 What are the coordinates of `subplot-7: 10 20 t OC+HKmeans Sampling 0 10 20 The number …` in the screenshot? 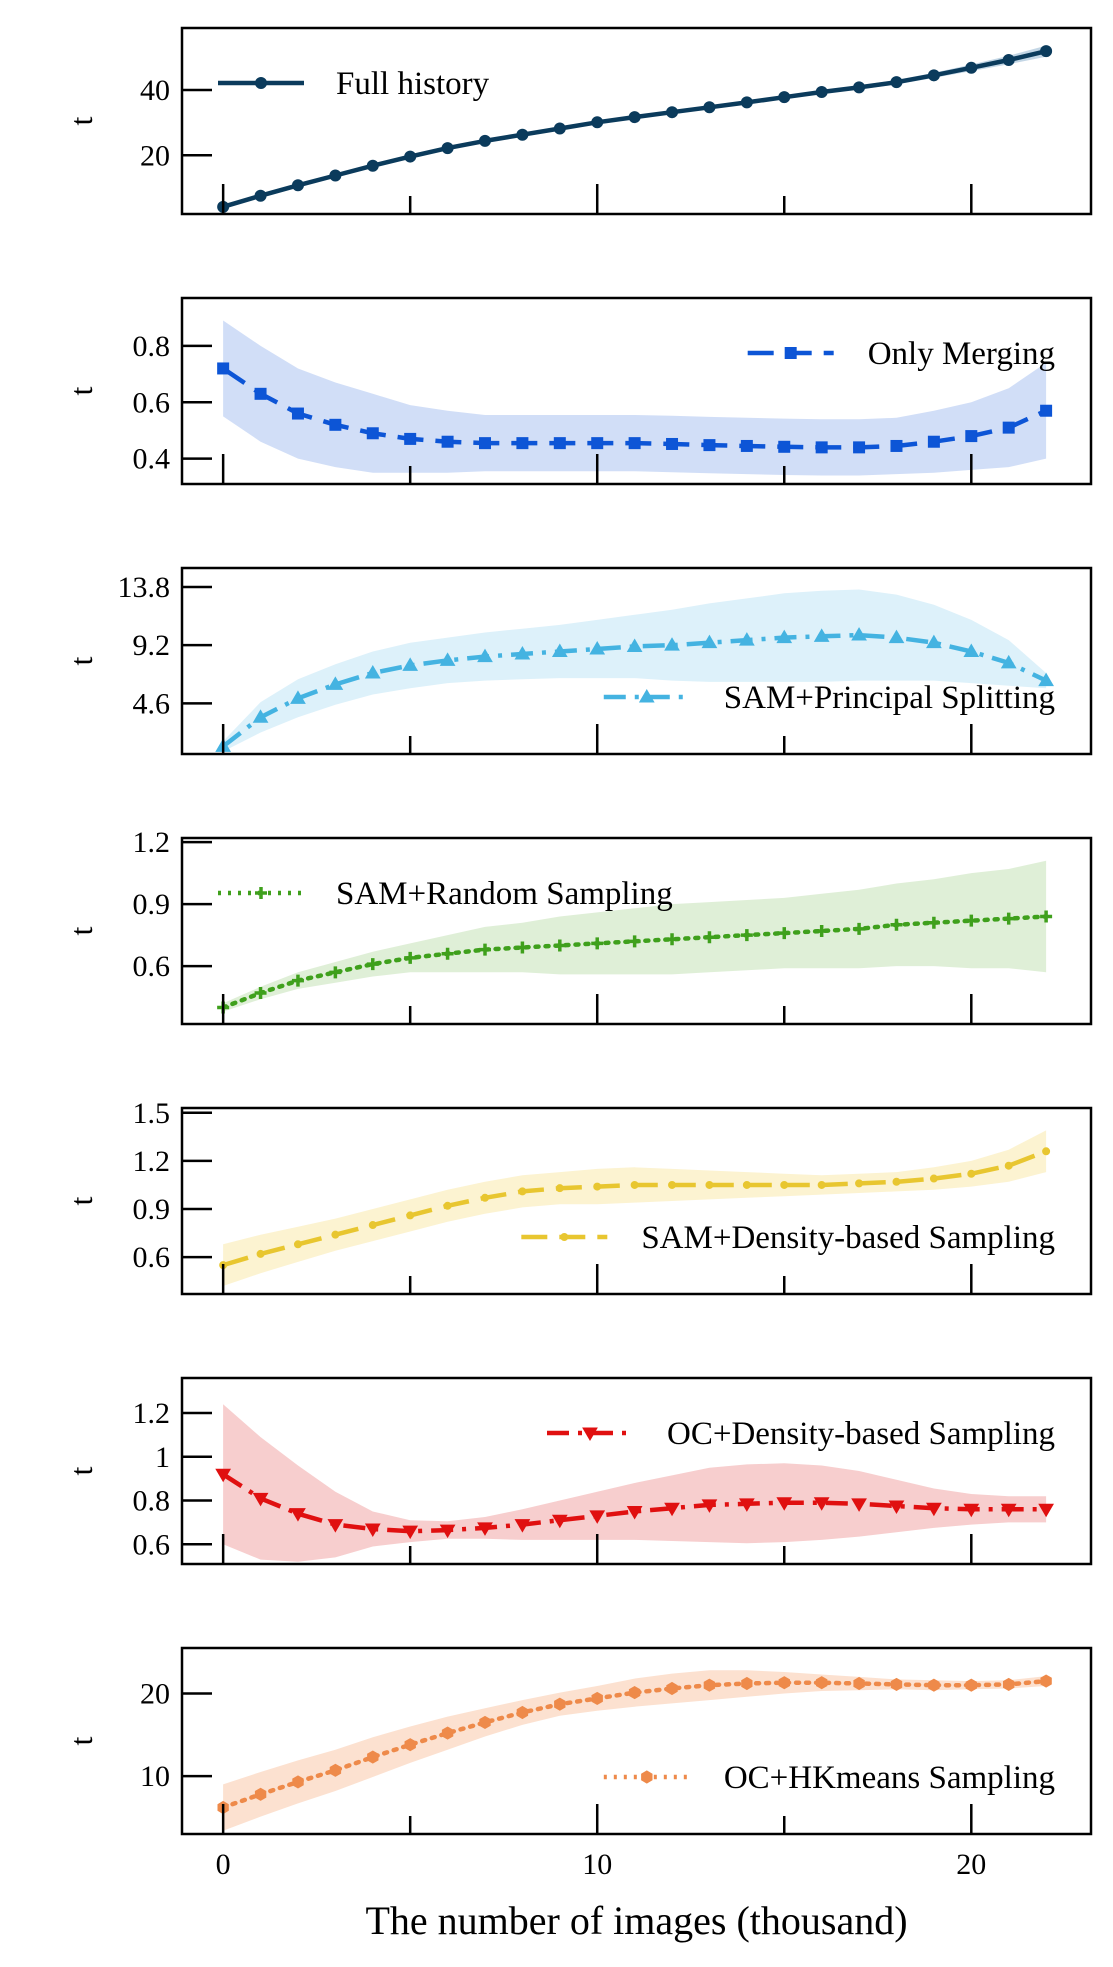 It's located at (578, 1794).